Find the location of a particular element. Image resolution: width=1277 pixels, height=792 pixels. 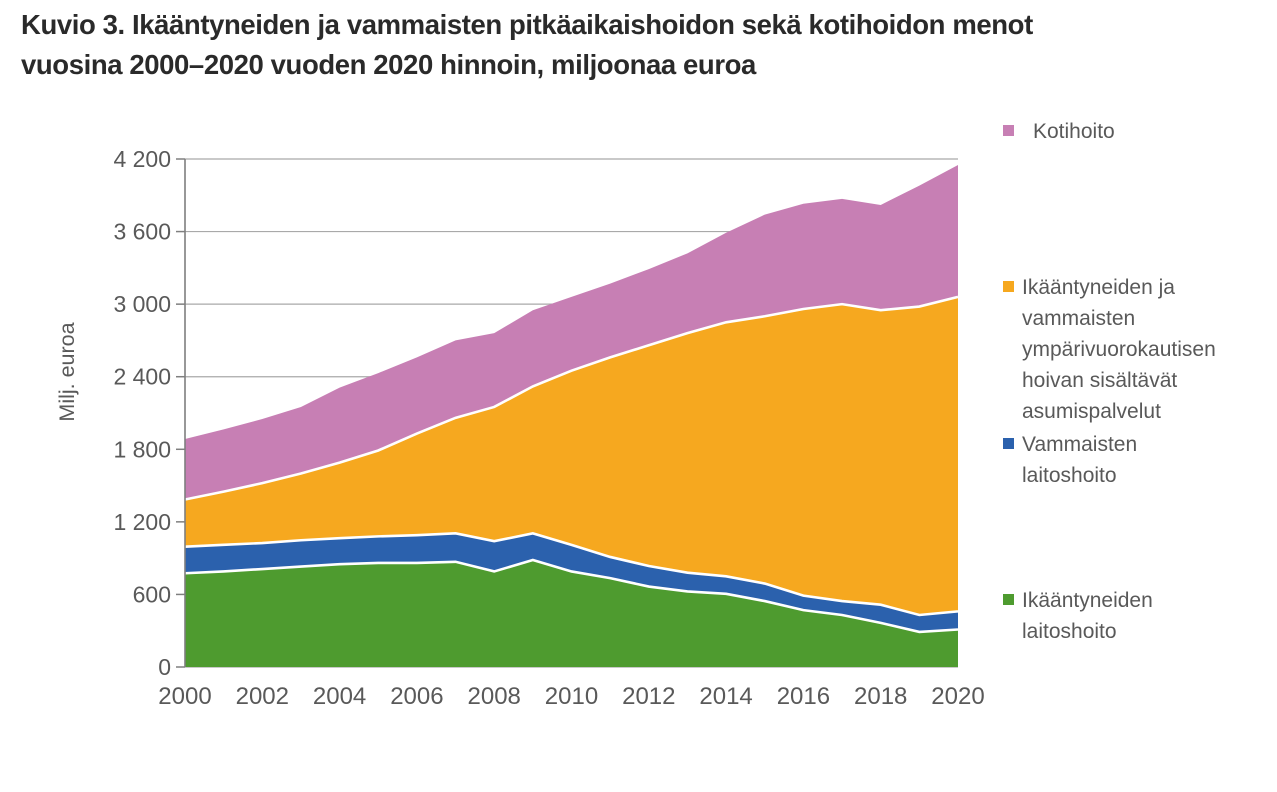

x-tick-label: 2004 is located at coordinates (339, 696).